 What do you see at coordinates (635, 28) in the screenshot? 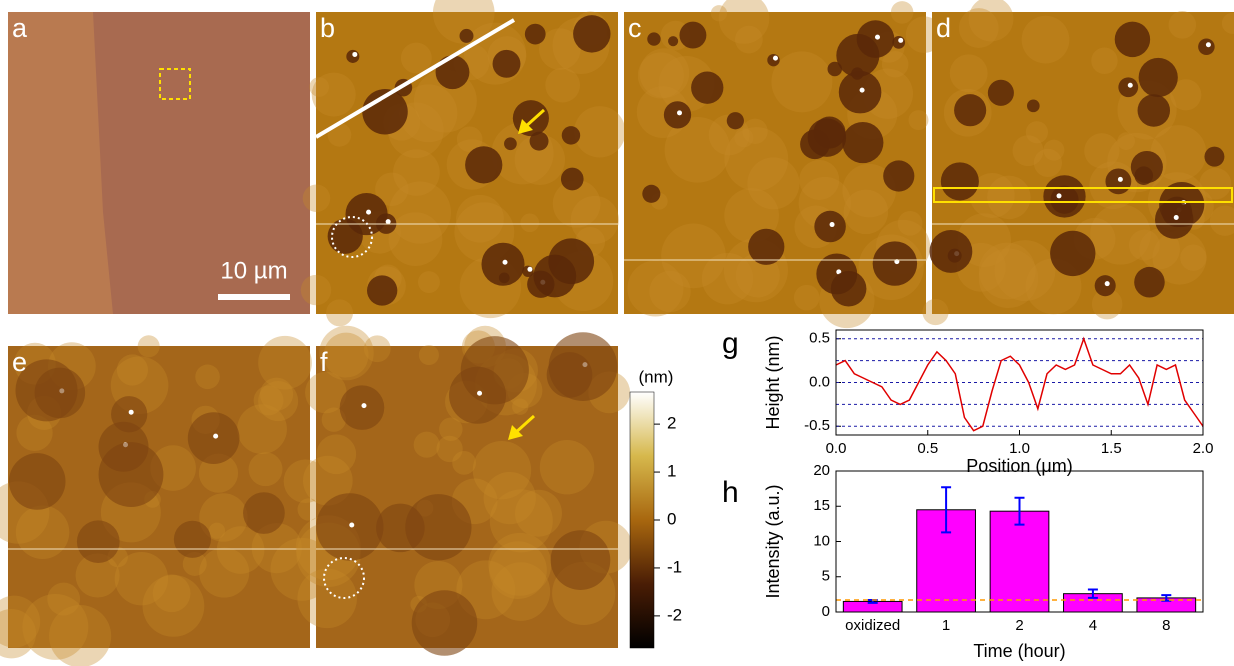
I see `panel-label: c` at bounding box center [635, 28].